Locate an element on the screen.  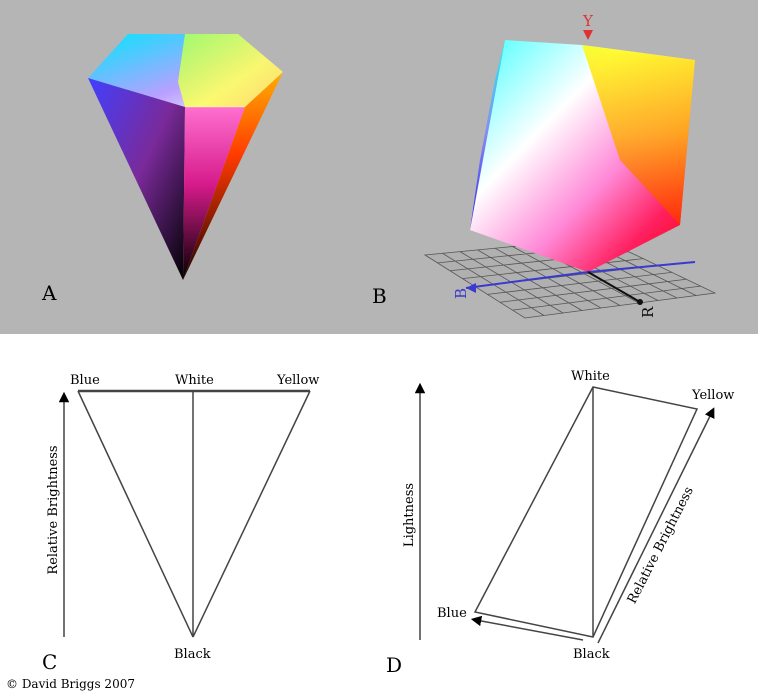
d-label-blue: Blue is located at coordinates (452, 613).